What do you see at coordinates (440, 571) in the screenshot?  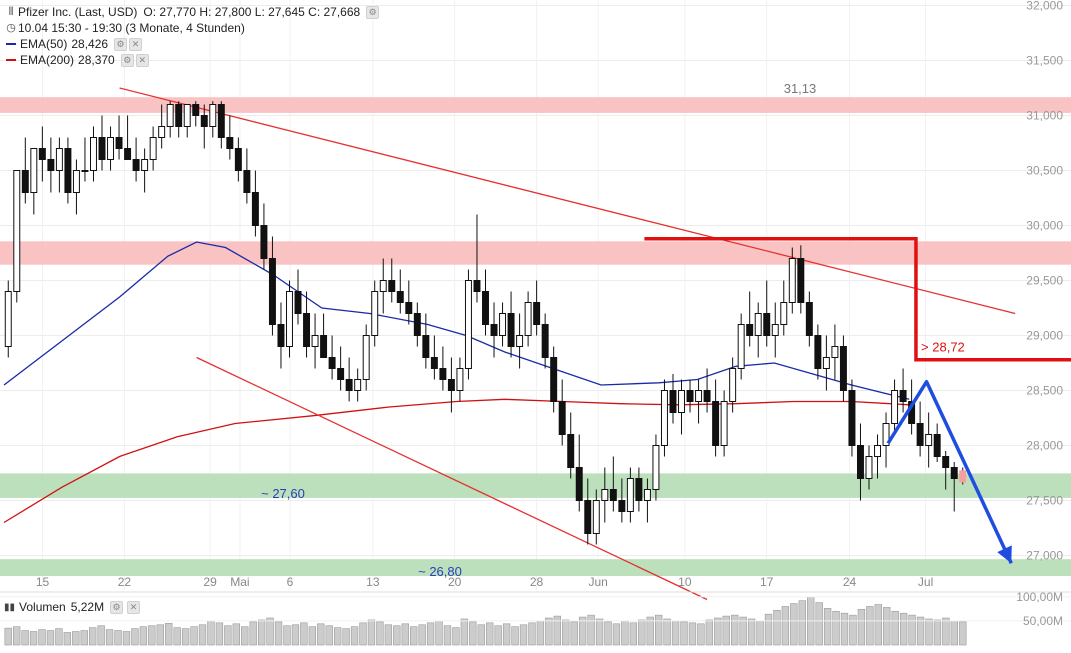 I see `zone-label: ~ 26,80` at bounding box center [440, 571].